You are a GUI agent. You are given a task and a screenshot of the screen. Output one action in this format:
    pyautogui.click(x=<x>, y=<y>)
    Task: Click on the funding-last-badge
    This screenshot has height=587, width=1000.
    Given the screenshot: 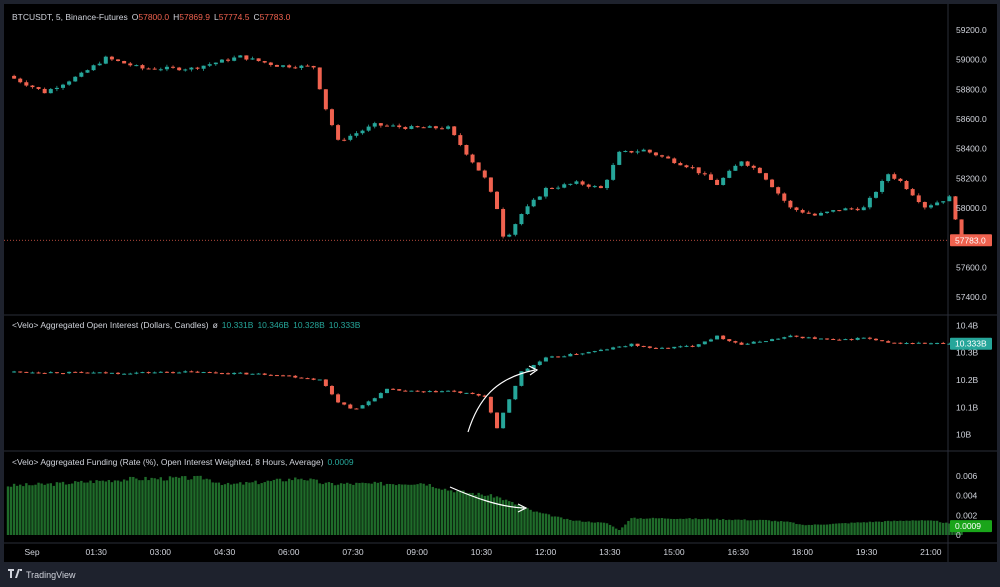 What is the action you would take?
    pyautogui.click(x=971, y=526)
    